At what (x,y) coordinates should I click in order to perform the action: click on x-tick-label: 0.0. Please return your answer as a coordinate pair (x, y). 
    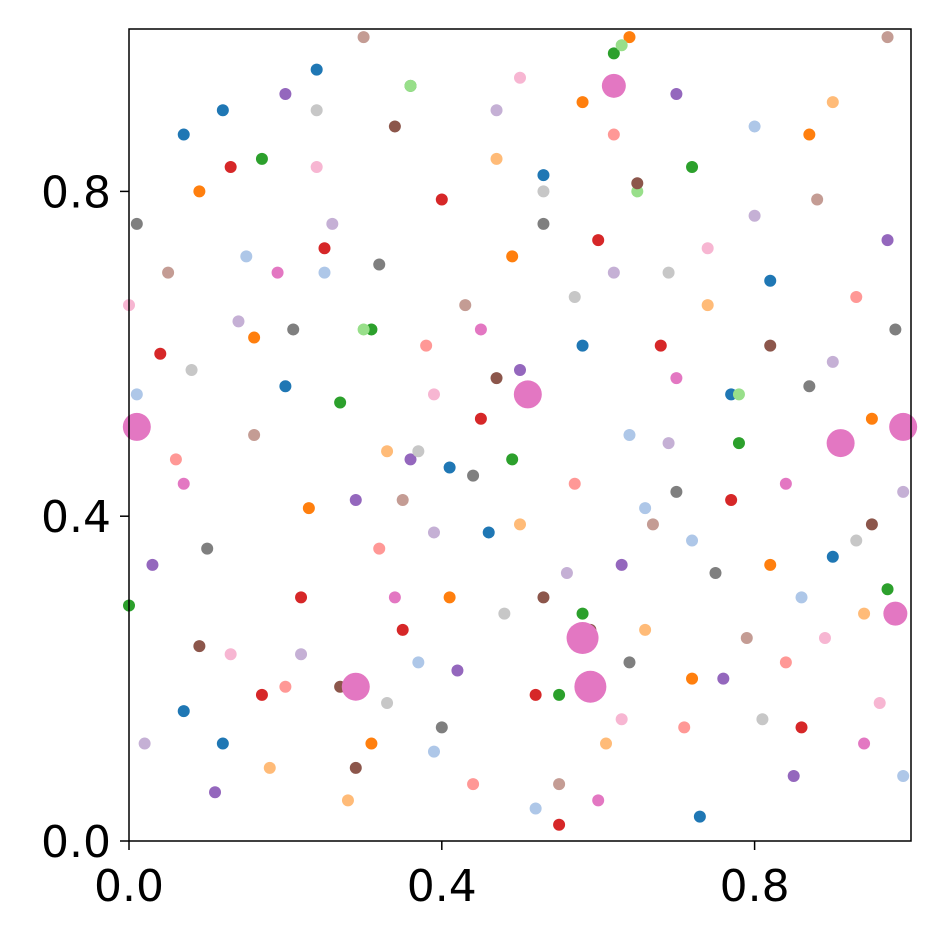
    Looking at the image, I should click on (129, 886).